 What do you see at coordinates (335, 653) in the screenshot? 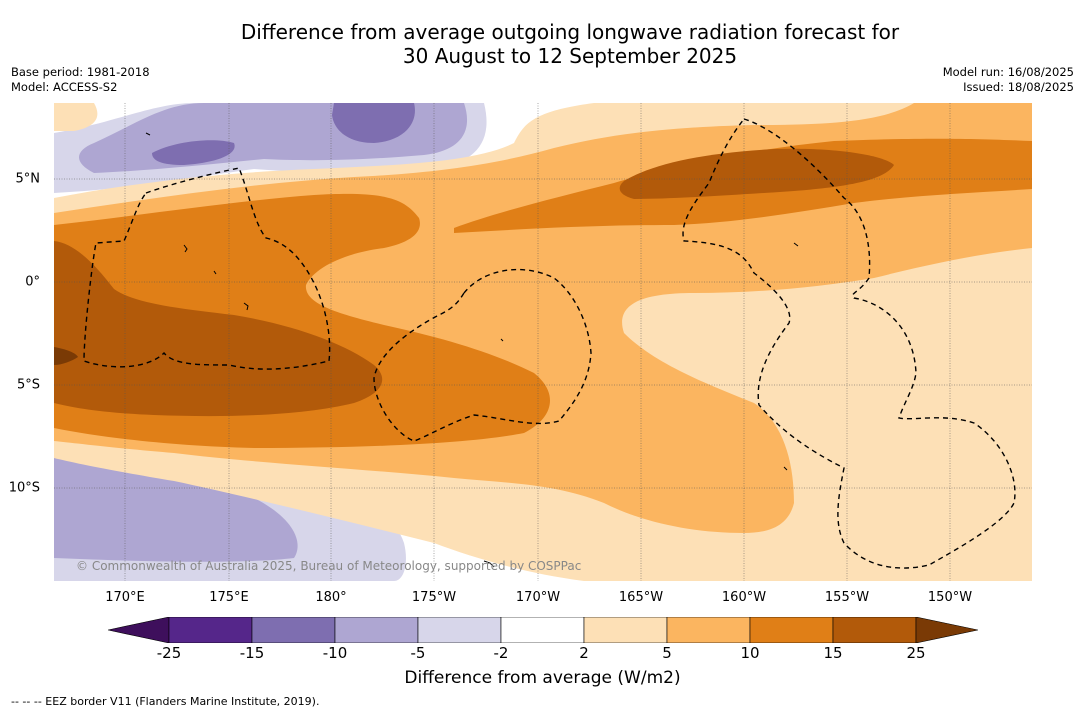
I see `colorbar-label: -10` at bounding box center [335, 653].